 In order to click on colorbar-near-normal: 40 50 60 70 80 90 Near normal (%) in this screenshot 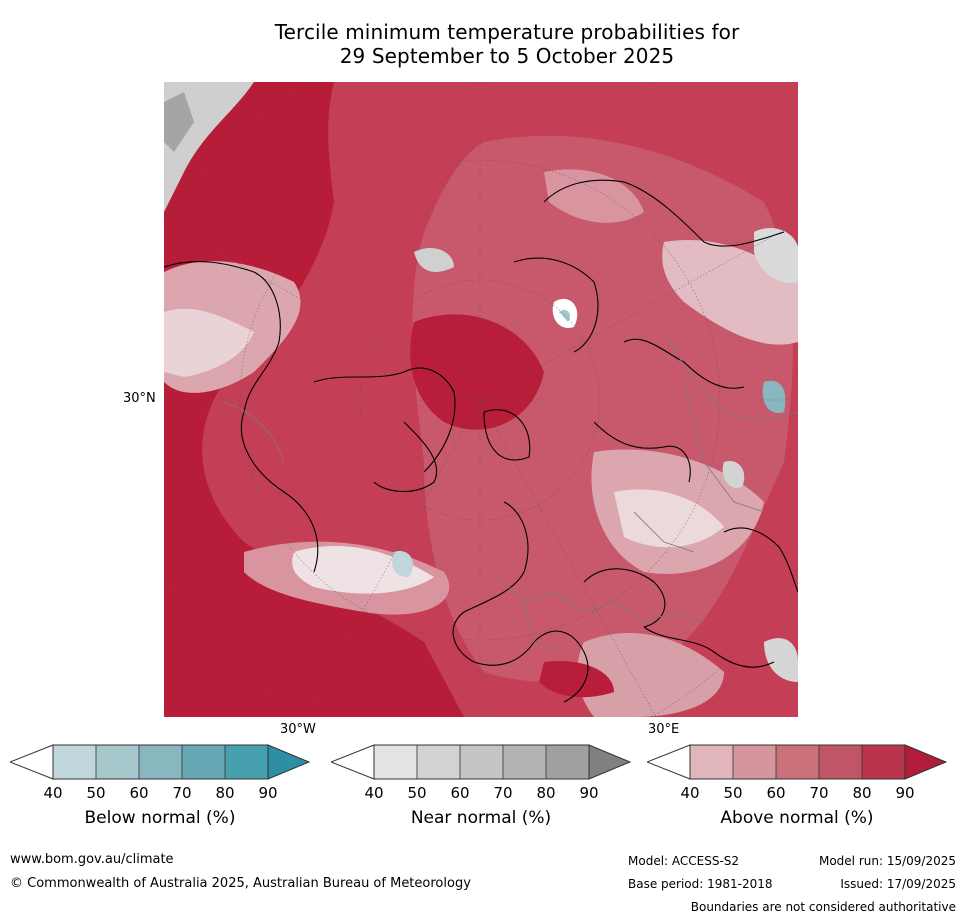, I will do `click(481, 789)`.